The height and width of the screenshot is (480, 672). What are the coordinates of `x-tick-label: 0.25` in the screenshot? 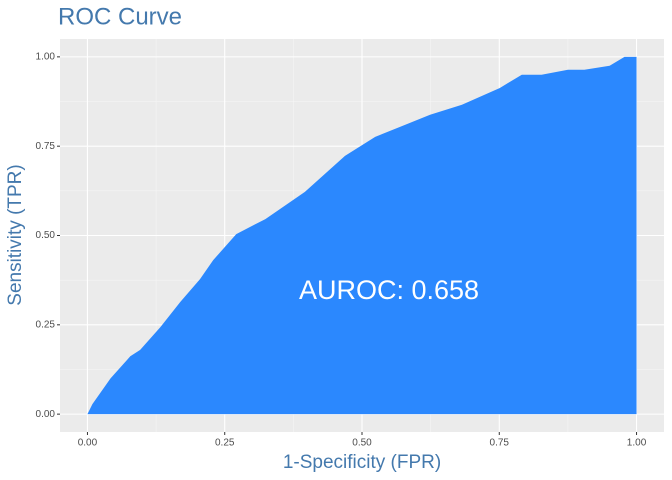 It's located at (225, 443).